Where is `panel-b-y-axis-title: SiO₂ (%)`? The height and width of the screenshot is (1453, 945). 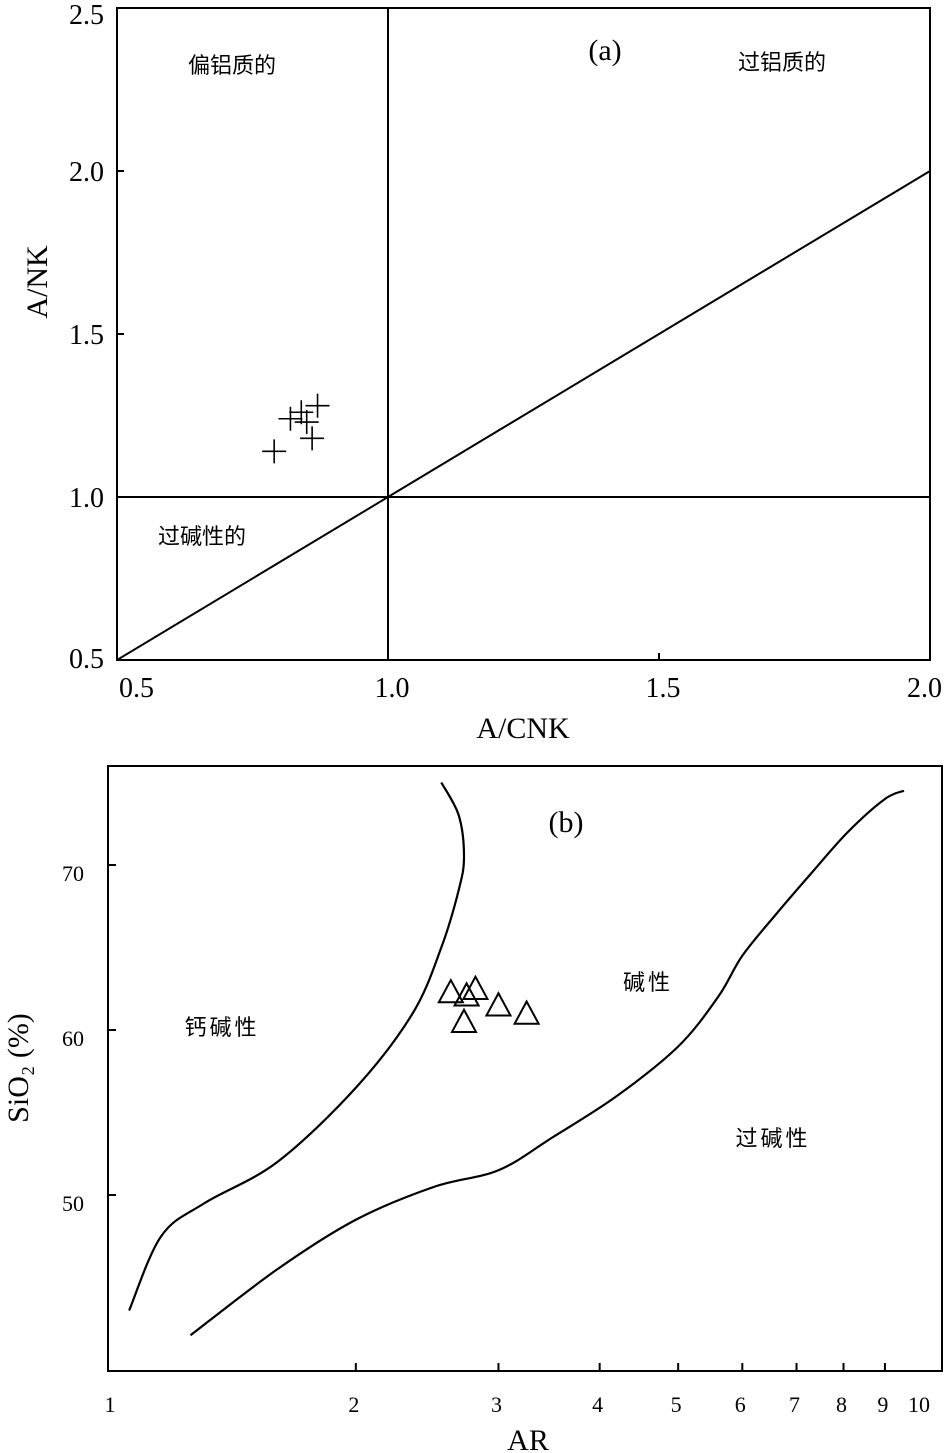 panel-b-y-axis-title: SiO₂ (%) is located at coordinates (18, 1068).